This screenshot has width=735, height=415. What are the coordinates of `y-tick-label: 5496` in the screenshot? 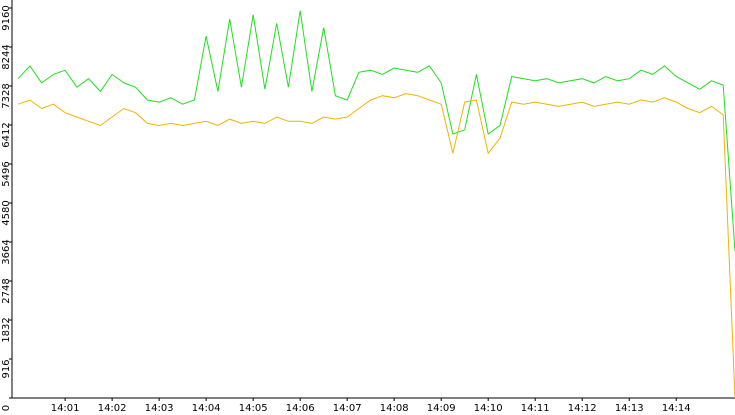 It's located at (6, 173).